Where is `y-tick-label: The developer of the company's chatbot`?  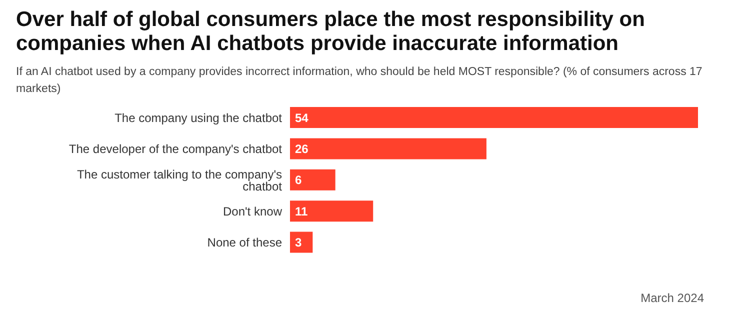 y-tick-label: The developer of the company's chatbot is located at coordinates (175, 149).